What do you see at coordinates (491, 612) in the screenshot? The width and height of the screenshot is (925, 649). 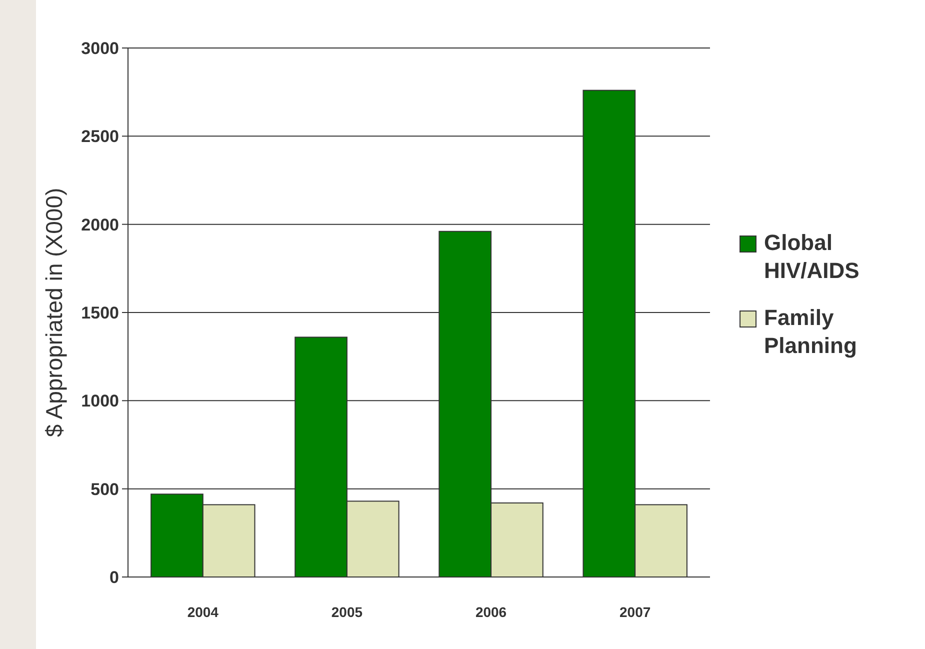 I see `x-tick-label: 2006` at bounding box center [491, 612].